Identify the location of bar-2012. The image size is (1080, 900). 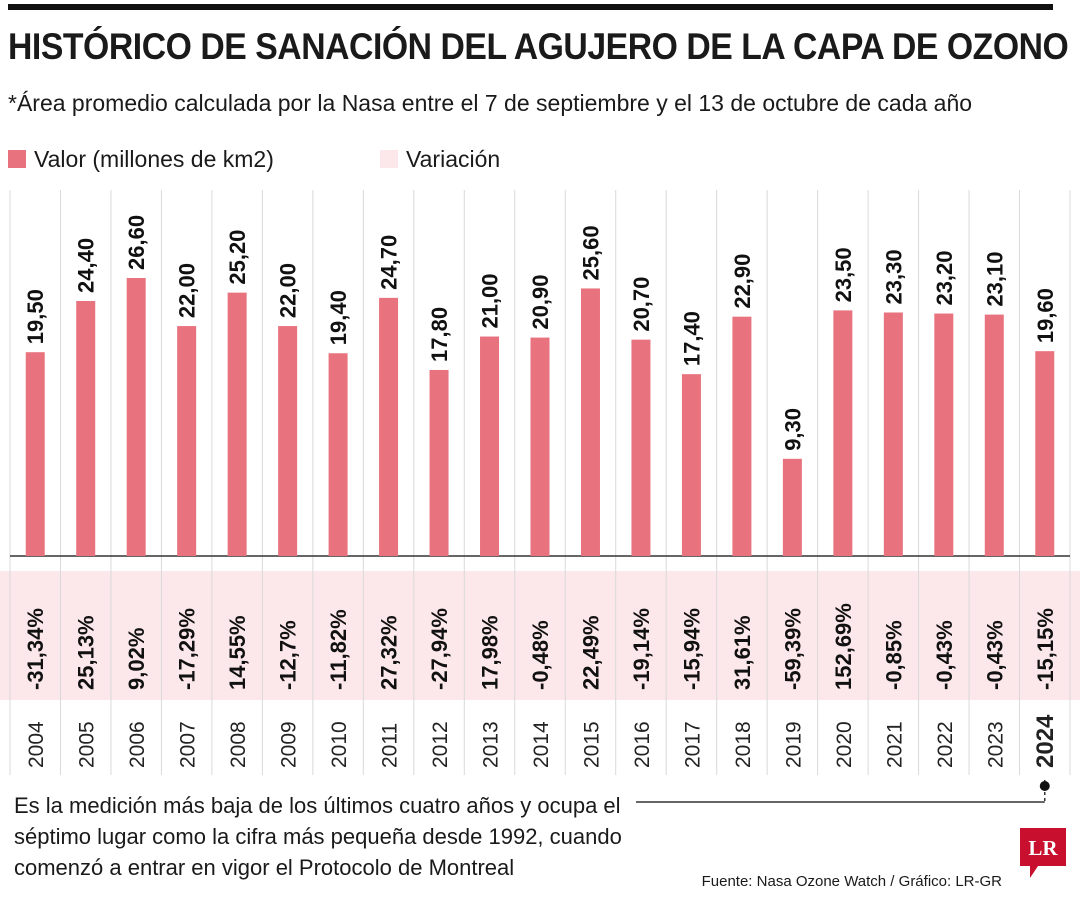
(439, 462).